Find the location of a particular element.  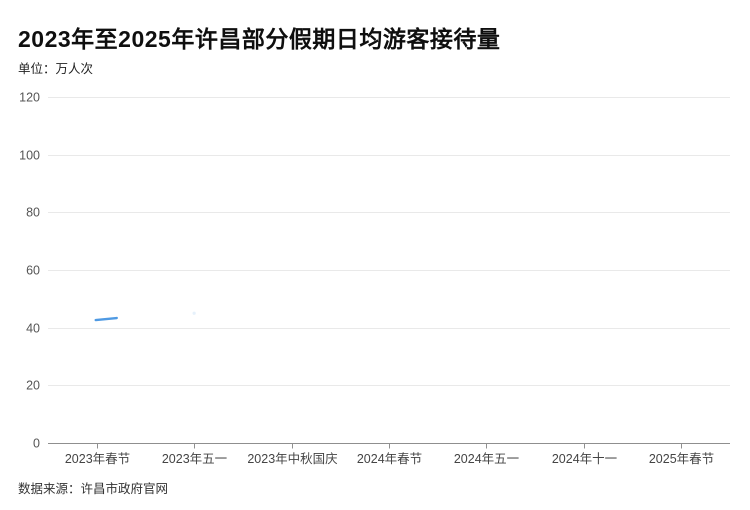

y-axis-tick-label: 60 is located at coordinates (33, 271).